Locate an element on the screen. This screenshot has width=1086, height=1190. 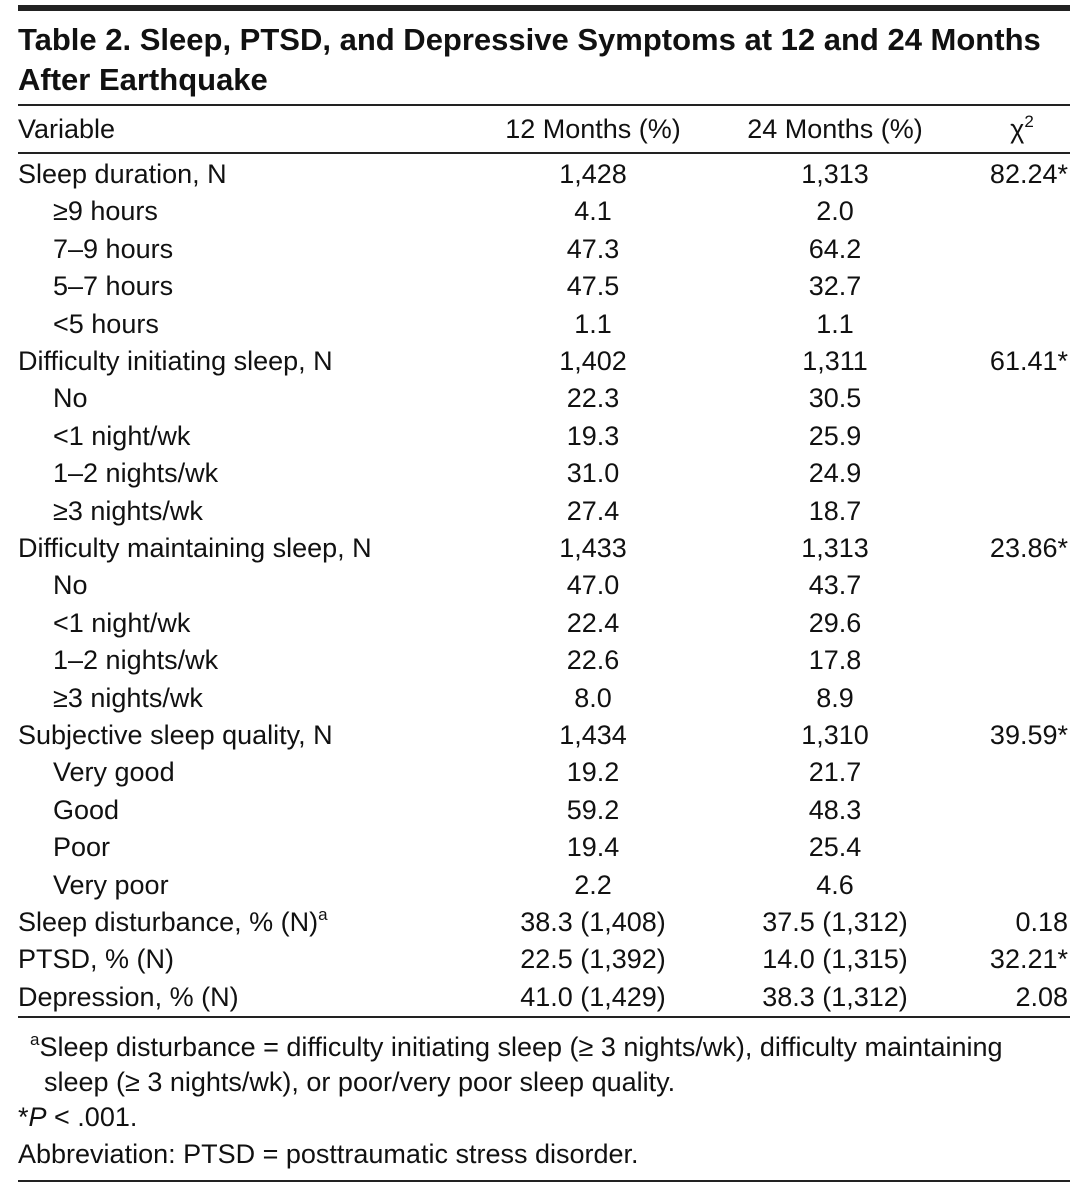
row-label-text: Subjective sleep quality, N is located at coordinates (175, 735).